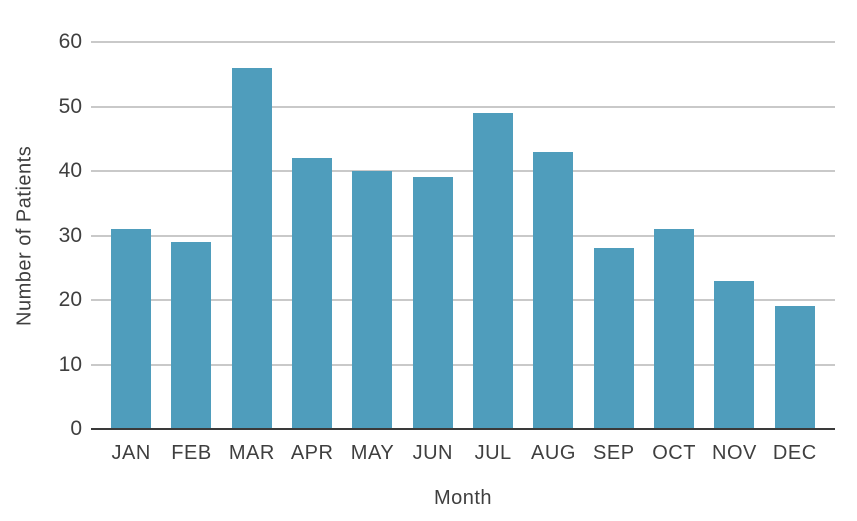 The height and width of the screenshot is (521, 857). I want to click on x-tick-label-may: MAY, so click(372, 453).